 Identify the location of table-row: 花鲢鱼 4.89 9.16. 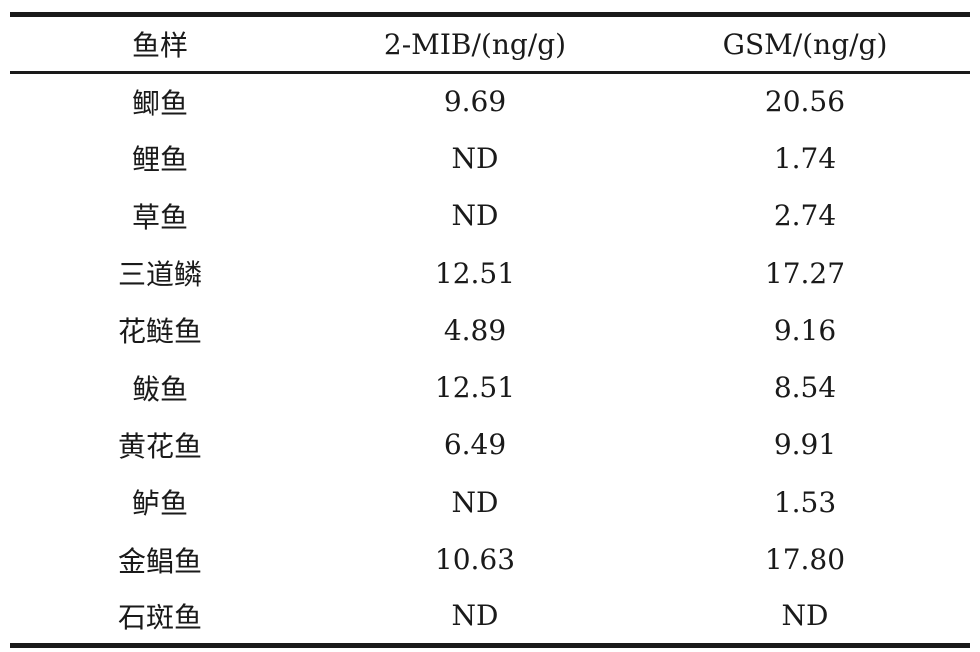
(490, 330).